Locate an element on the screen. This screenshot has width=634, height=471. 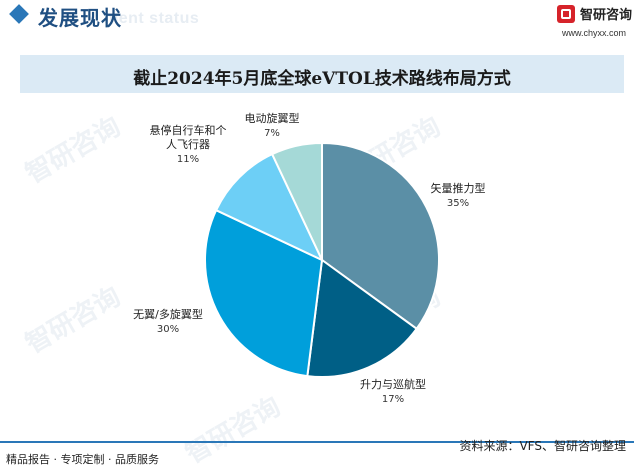
footer-divider is located at coordinates (317, 442).